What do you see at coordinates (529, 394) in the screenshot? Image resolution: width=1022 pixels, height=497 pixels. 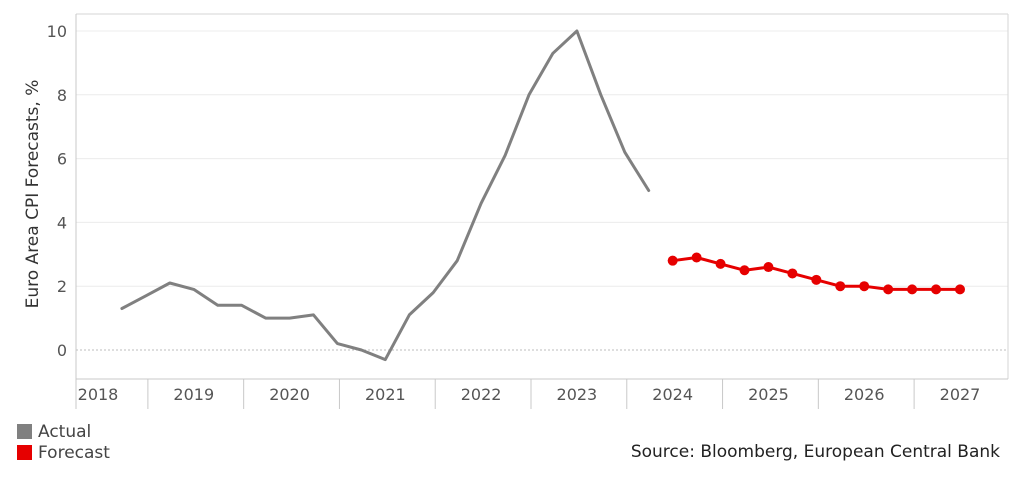 I see `x-axis: 2018 2019 2020 2021 2022 2023 2024 2025 2026 2027` at bounding box center [529, 394].